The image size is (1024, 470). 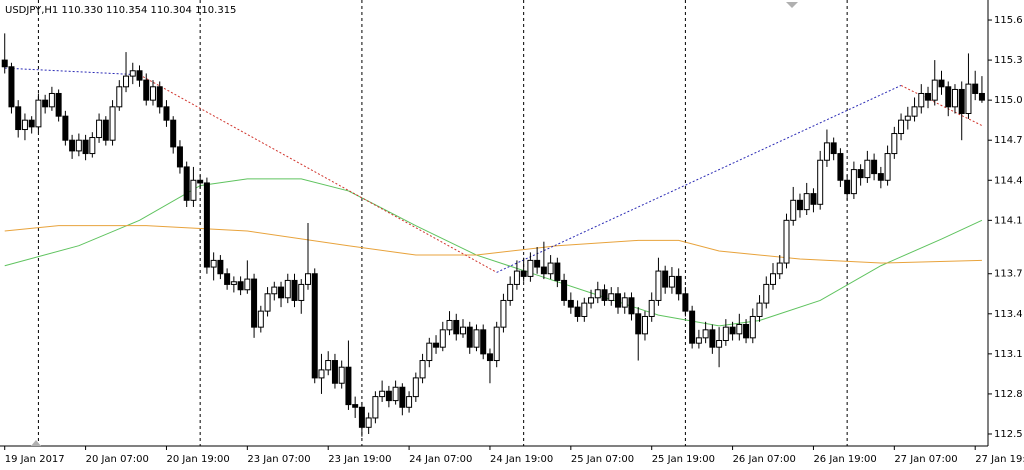 I want to click on y-tick-label: 114.1, so click(x=1008, y=220).